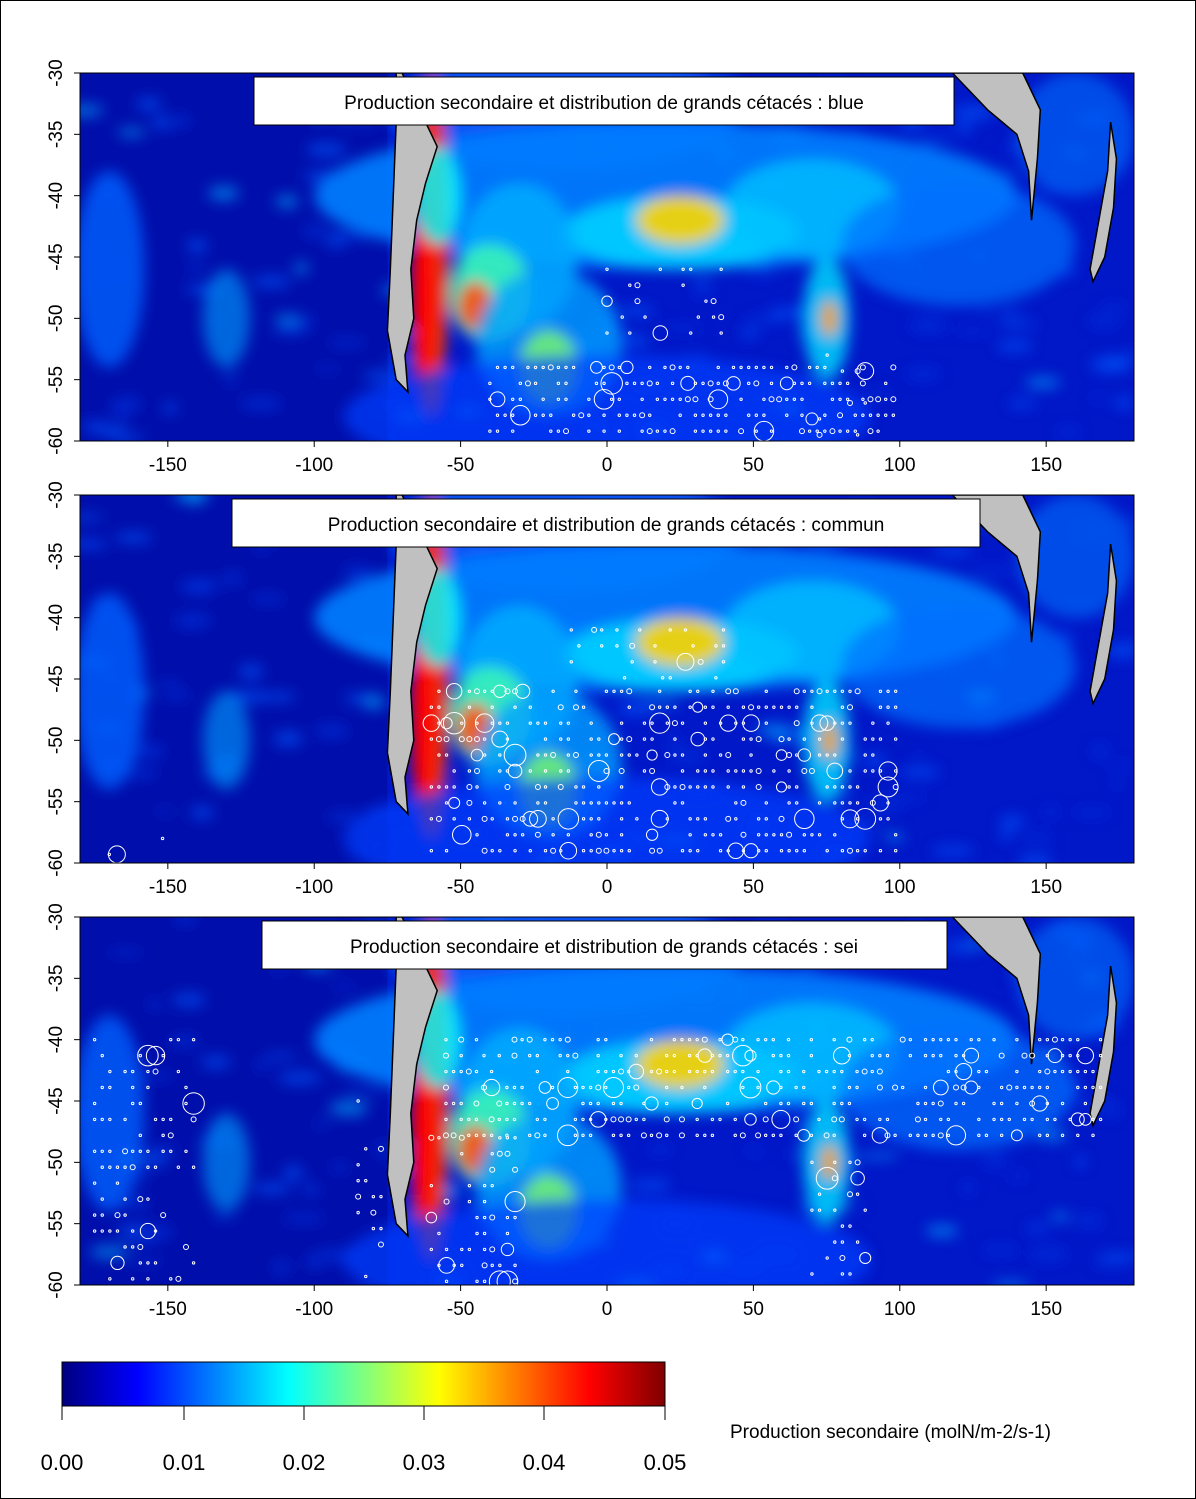 The width and height of the screenshot is (1196, 1499). What do you see at coordinates (996, 147) in the screenshot?
I see `africa-landmass` at bounding box center [996, 147].